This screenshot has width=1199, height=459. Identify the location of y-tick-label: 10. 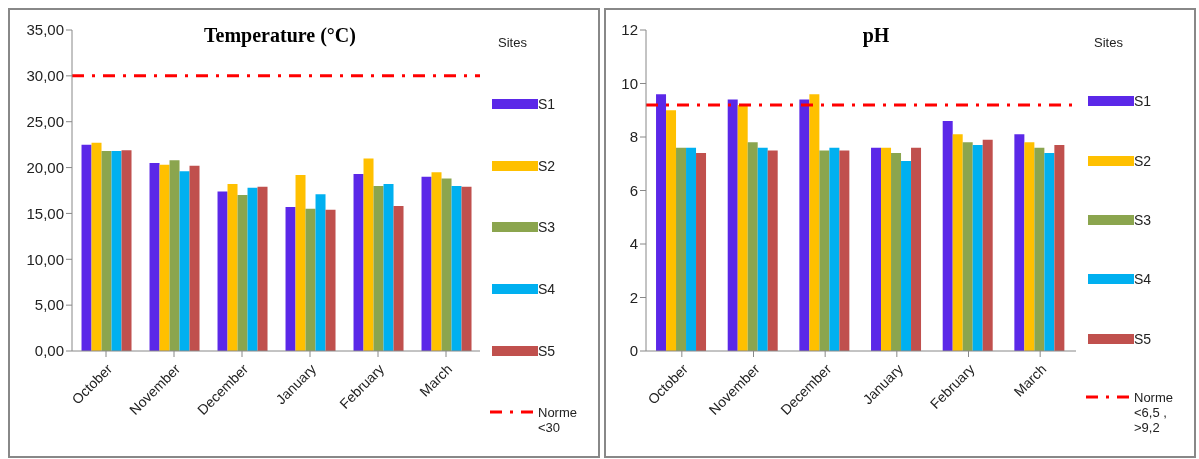
(629, 83).